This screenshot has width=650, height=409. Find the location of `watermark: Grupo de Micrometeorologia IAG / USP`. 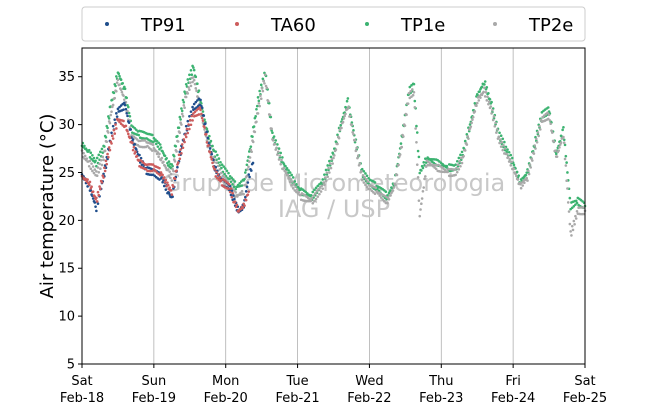

watermark: Grupo de Micrometeorologia IAG / USP is located at coordinates (334, 196).